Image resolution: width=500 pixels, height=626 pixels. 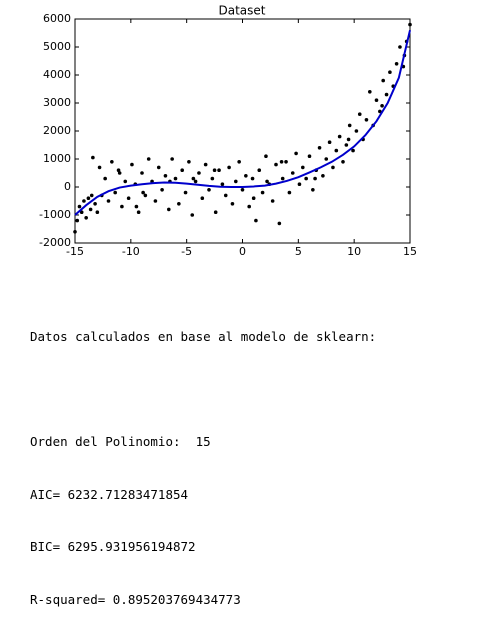 I want to click on chart-title: Dataset, so click(x=242, y=11).